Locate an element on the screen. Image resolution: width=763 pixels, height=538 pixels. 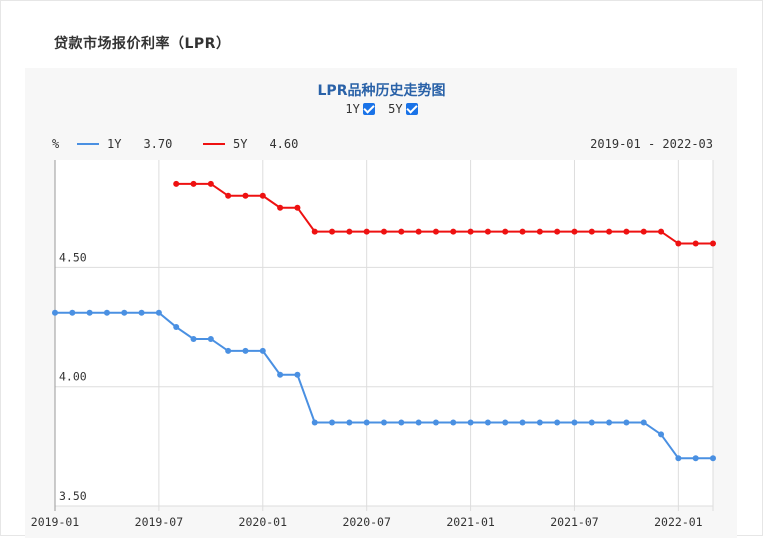
legend-item-1y: 1Y 3.70 is located at coordinates (124, 144).